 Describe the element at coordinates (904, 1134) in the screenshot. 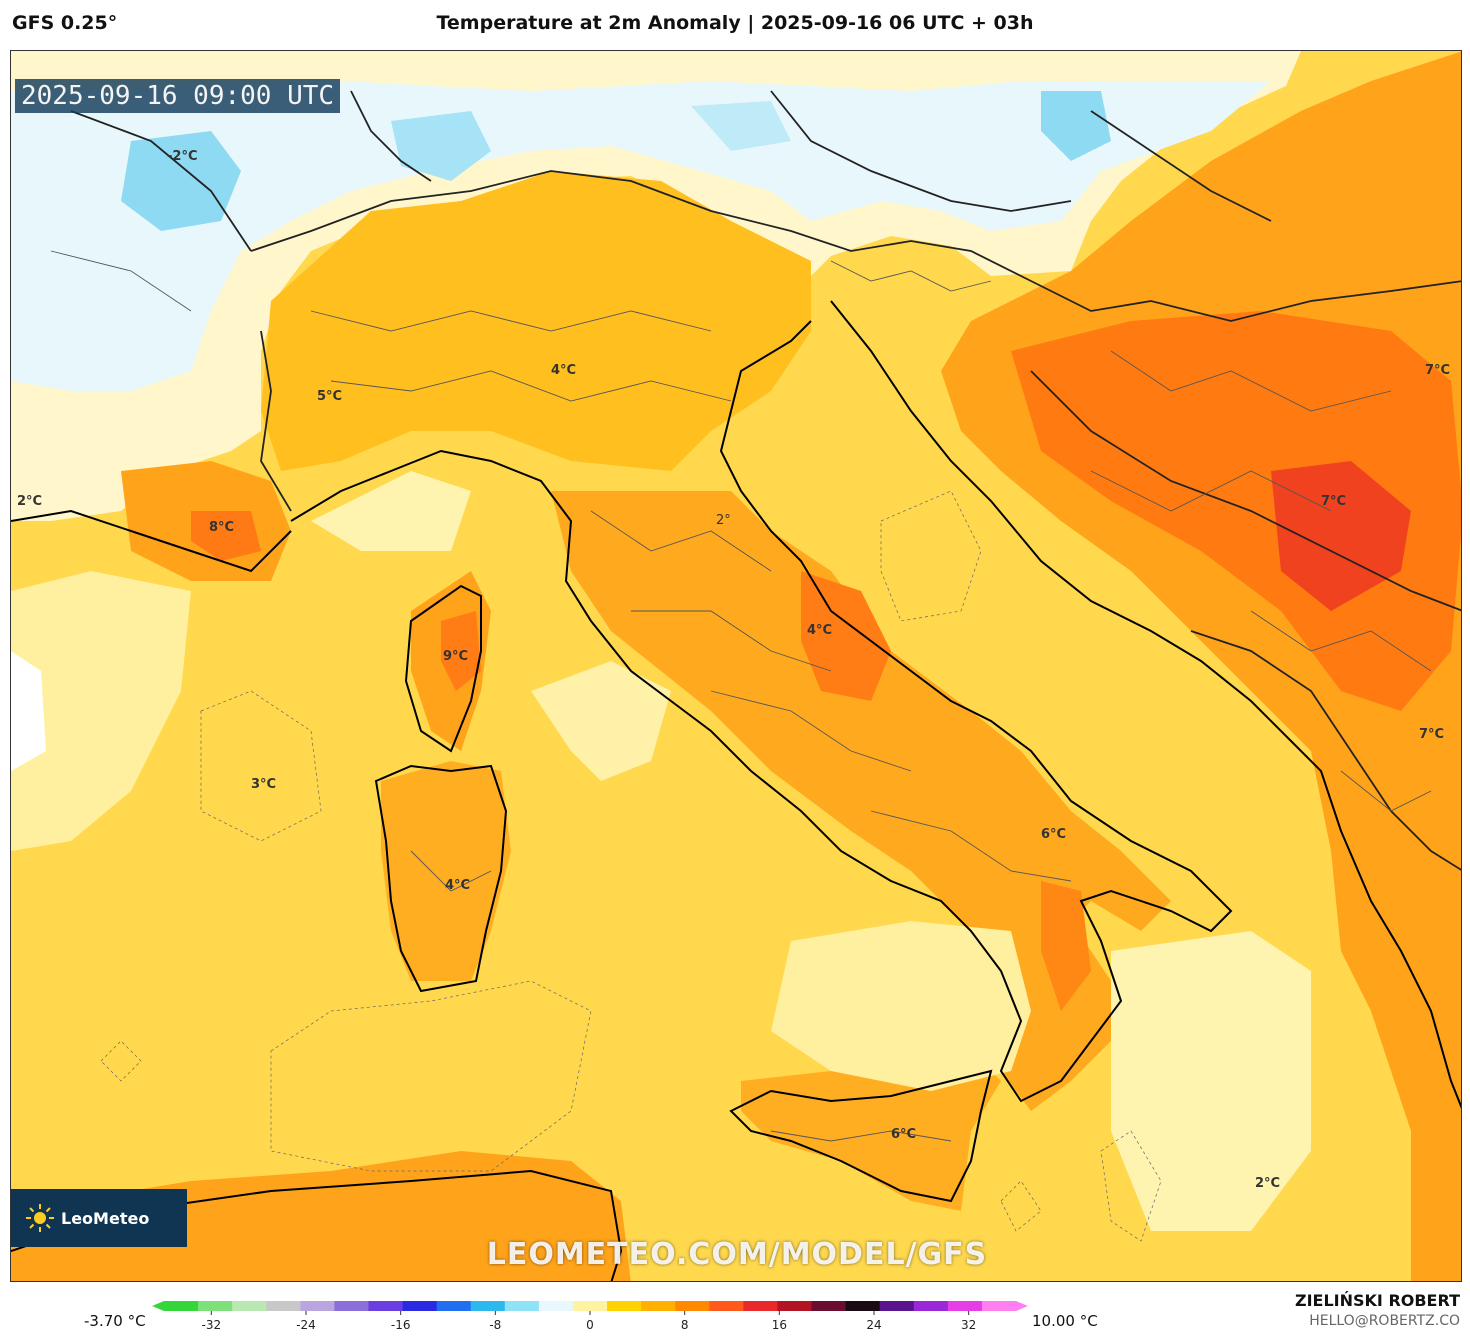

I see `anomaly-label-sicily: 6°C` at that location.